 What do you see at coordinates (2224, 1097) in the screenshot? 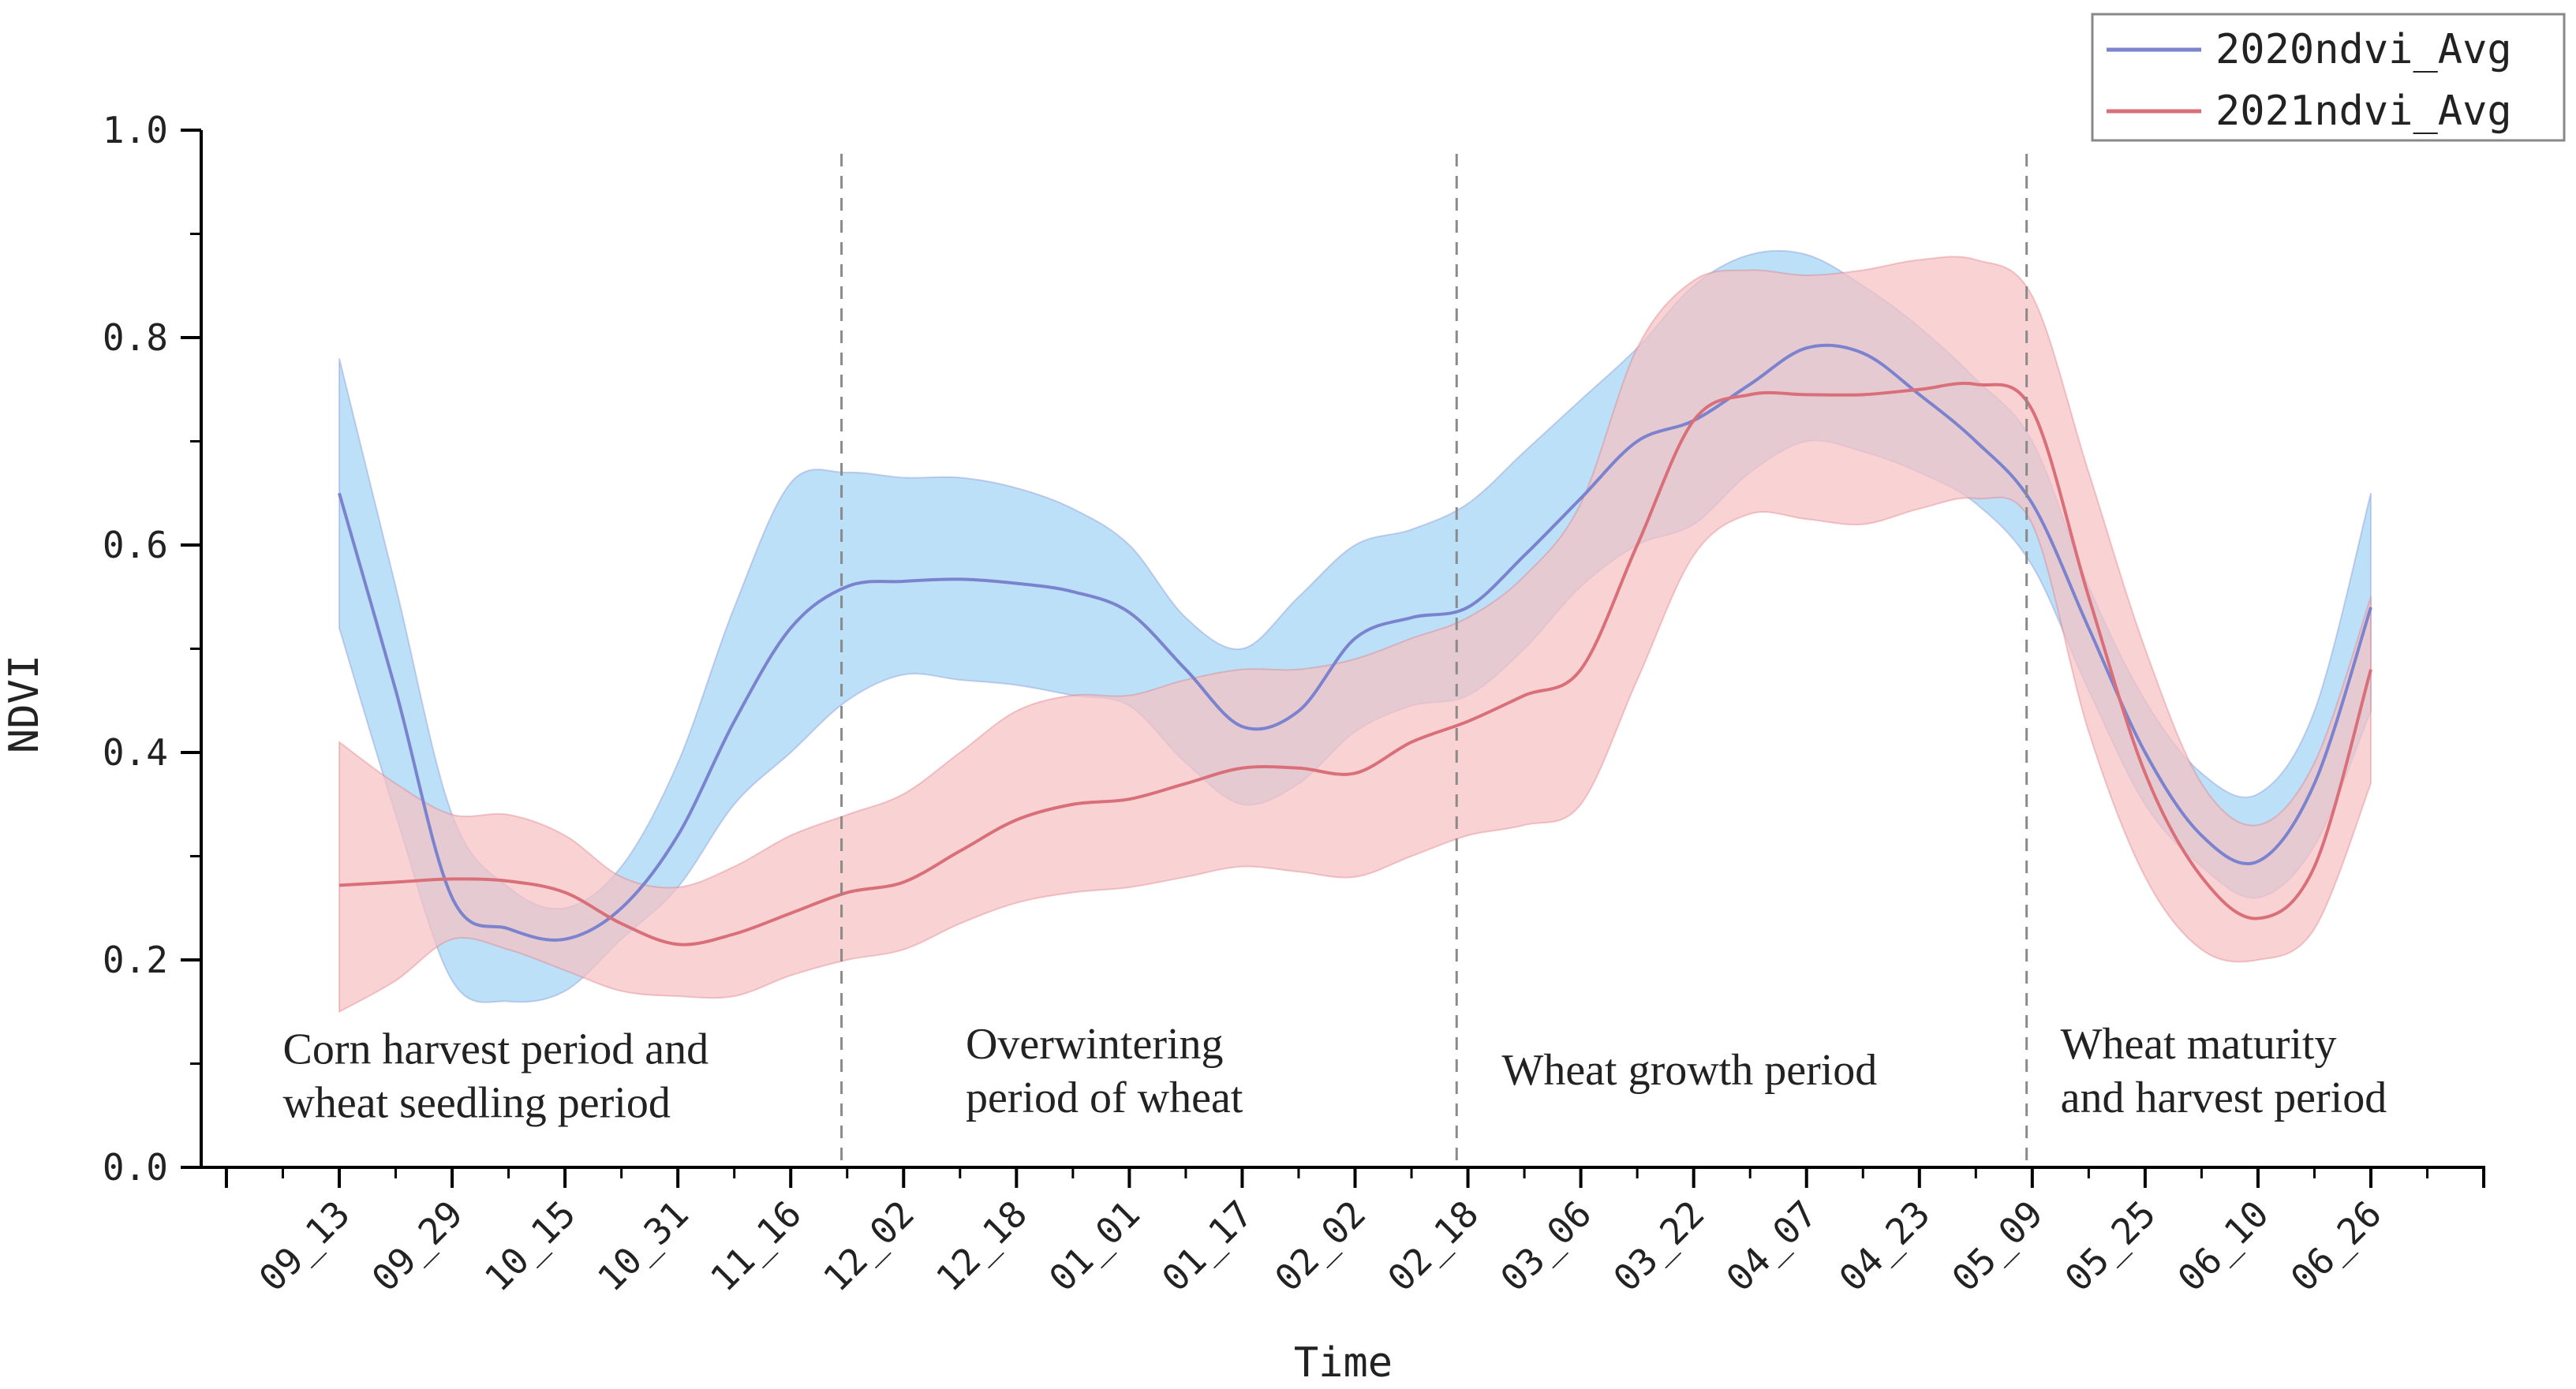
I see `period-annotation-4-line-2: and harvest period` at bounding box center [2224, 1097].